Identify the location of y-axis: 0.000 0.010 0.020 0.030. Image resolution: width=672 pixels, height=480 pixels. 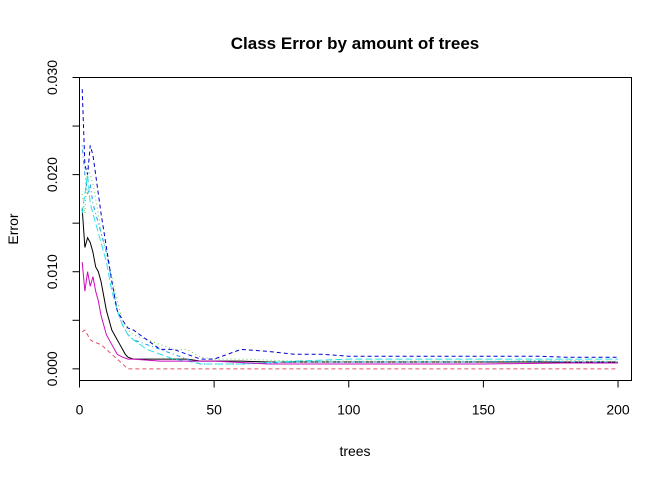
(62, 223).